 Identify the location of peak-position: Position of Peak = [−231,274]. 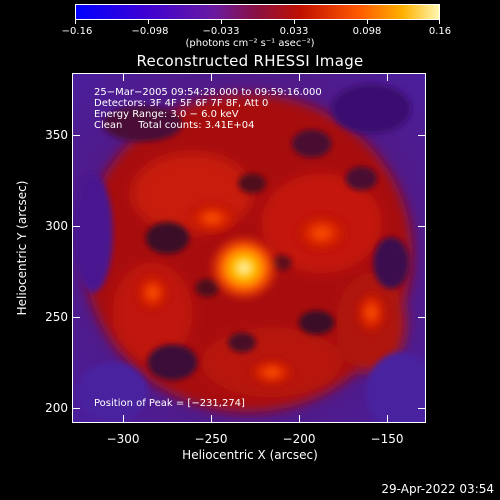
(169, 403).